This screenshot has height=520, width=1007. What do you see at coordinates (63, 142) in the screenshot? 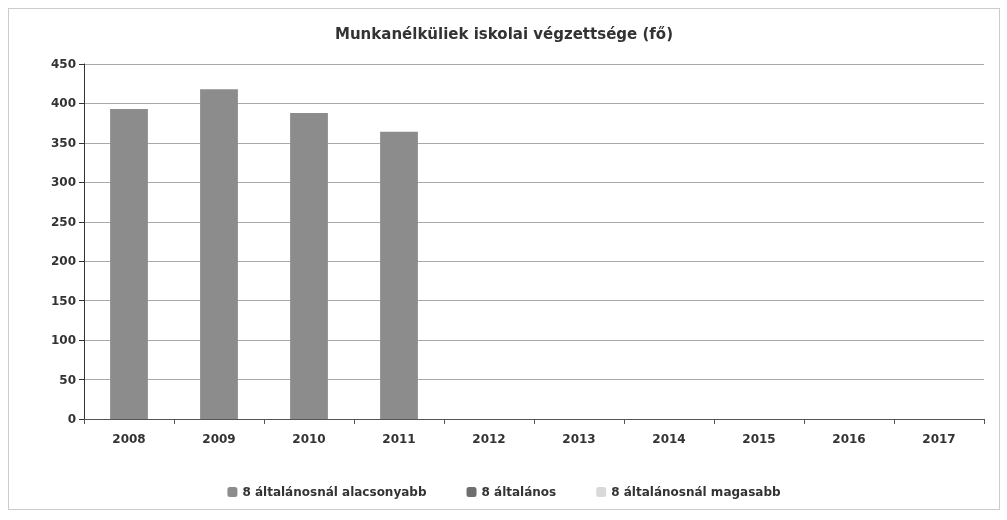
I see `y-tick-label: 350` at bounding box center [63, 142].